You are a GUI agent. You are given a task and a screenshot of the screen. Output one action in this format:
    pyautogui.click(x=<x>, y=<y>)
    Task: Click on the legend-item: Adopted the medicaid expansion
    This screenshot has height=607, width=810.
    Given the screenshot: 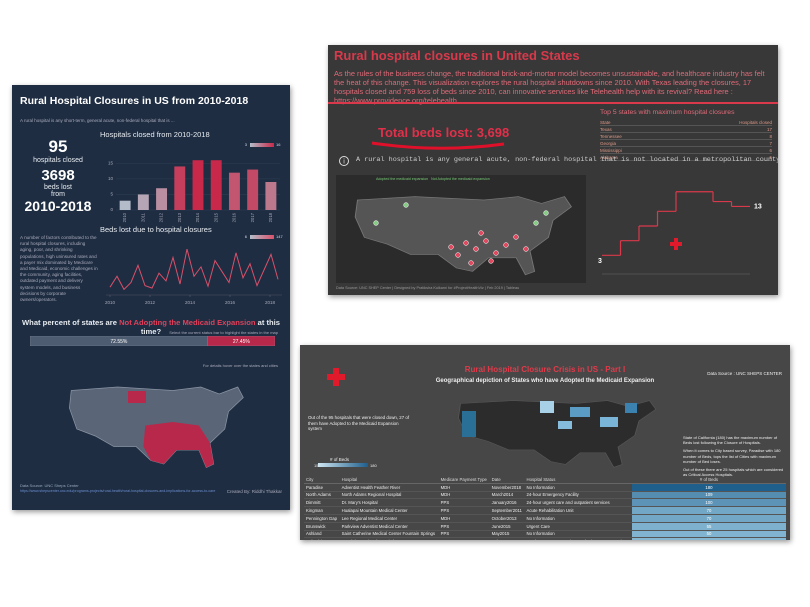 What is the action you would take?
    pyautogui.click(x=402, y=179)
    